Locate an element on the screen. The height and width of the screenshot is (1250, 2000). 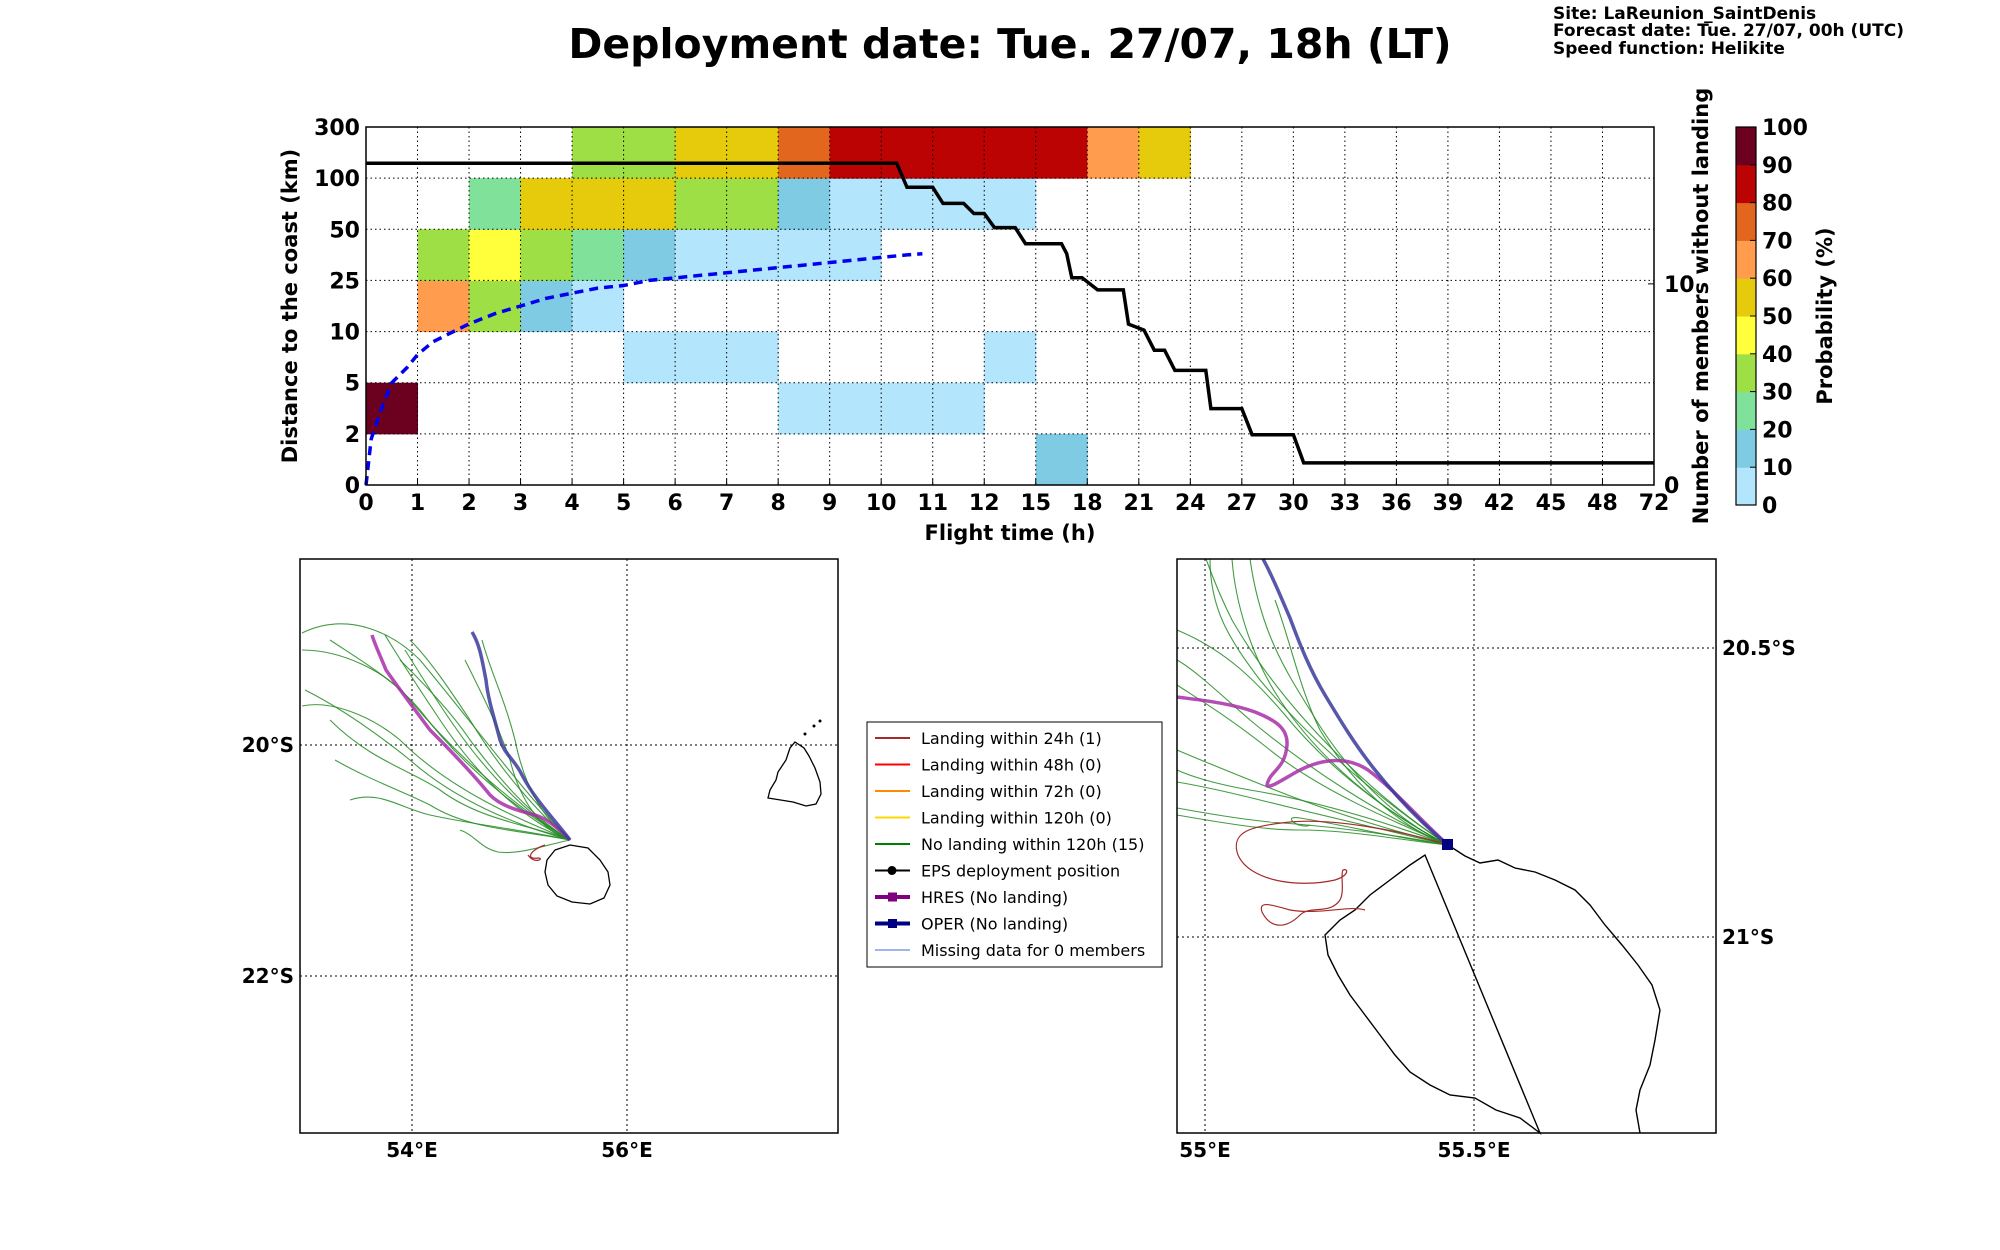
left-map-frame is located at coordinates (569, 846).